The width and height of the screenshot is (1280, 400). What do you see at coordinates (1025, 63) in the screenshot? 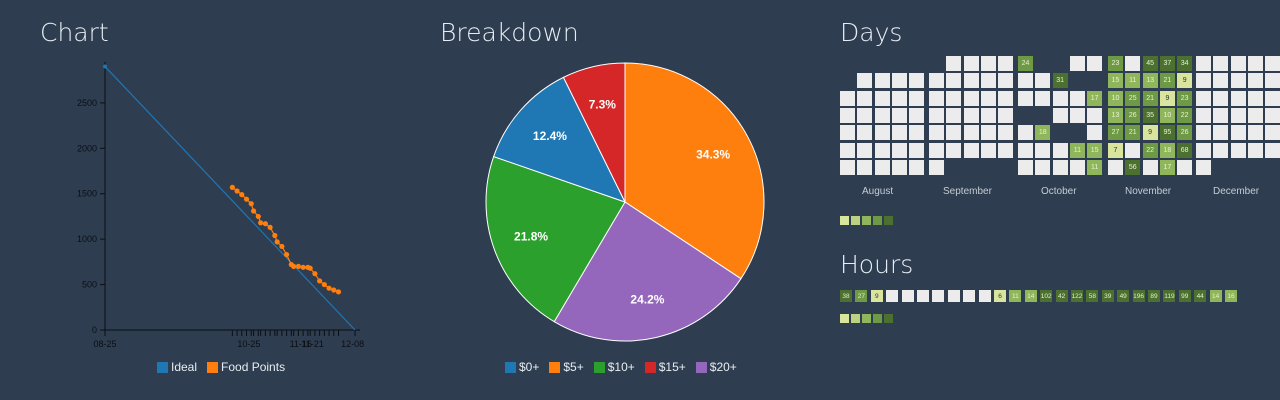
I see `day-cell: 24` at bounding box center [1025, 63].